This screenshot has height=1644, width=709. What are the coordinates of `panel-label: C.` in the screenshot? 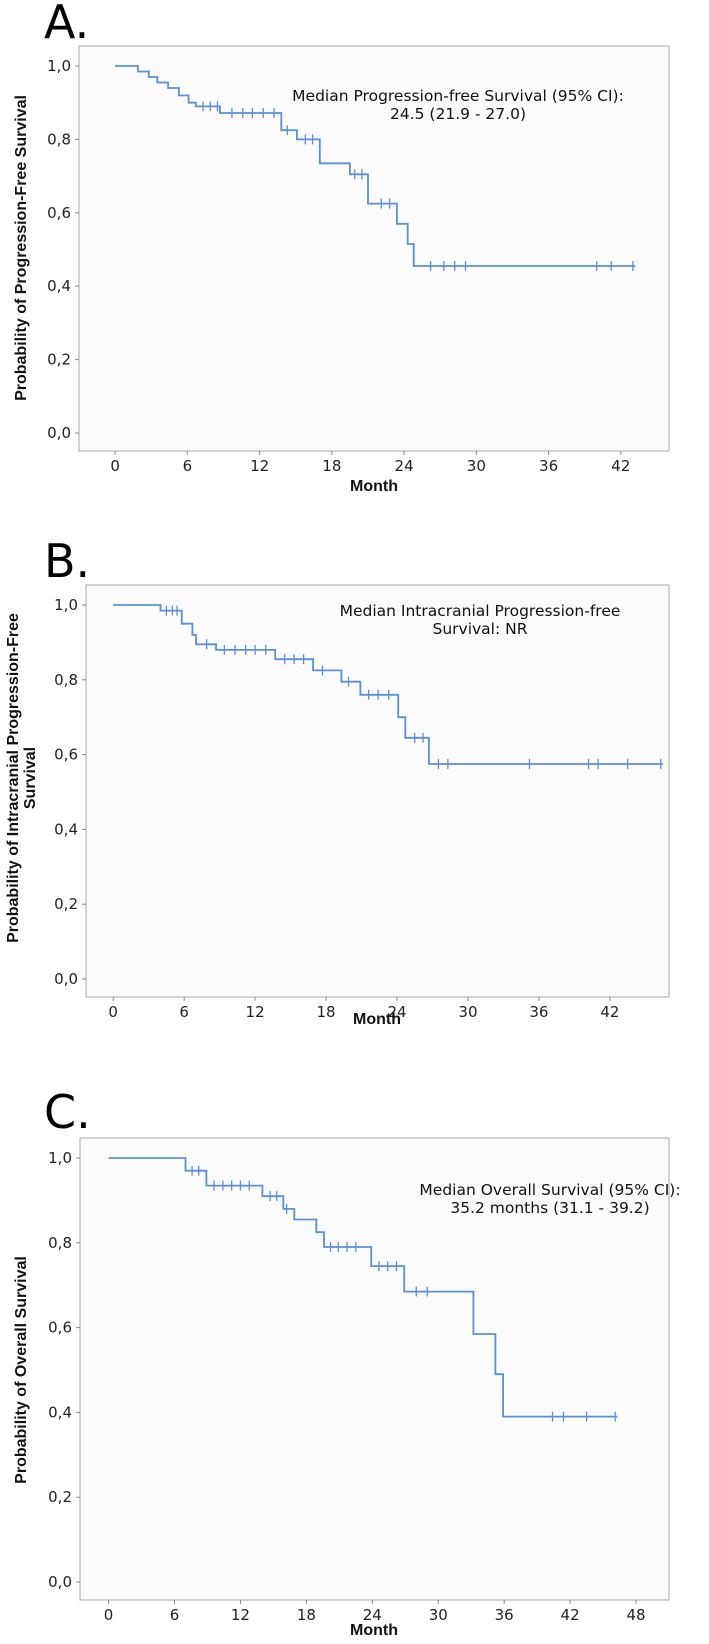 It's located at (67, 1112).